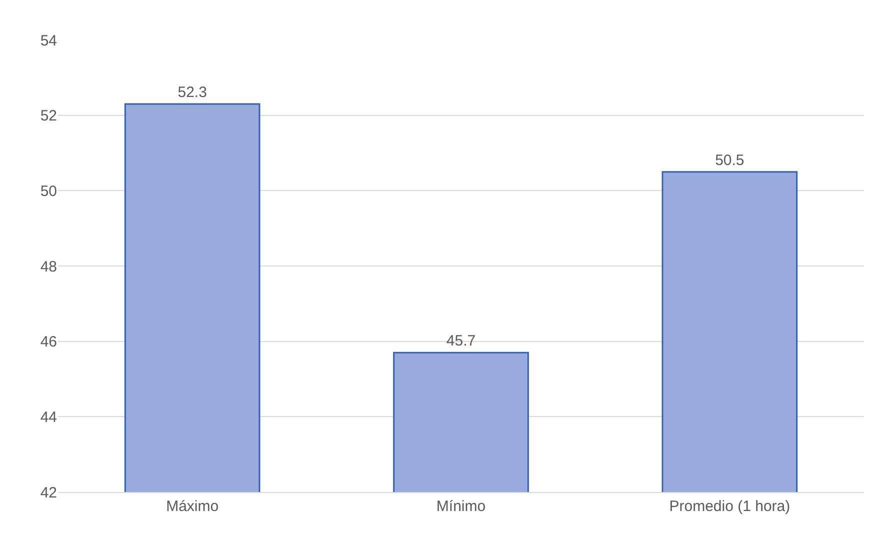  I want to click on y-tick-label: 52, so click(48, 116).